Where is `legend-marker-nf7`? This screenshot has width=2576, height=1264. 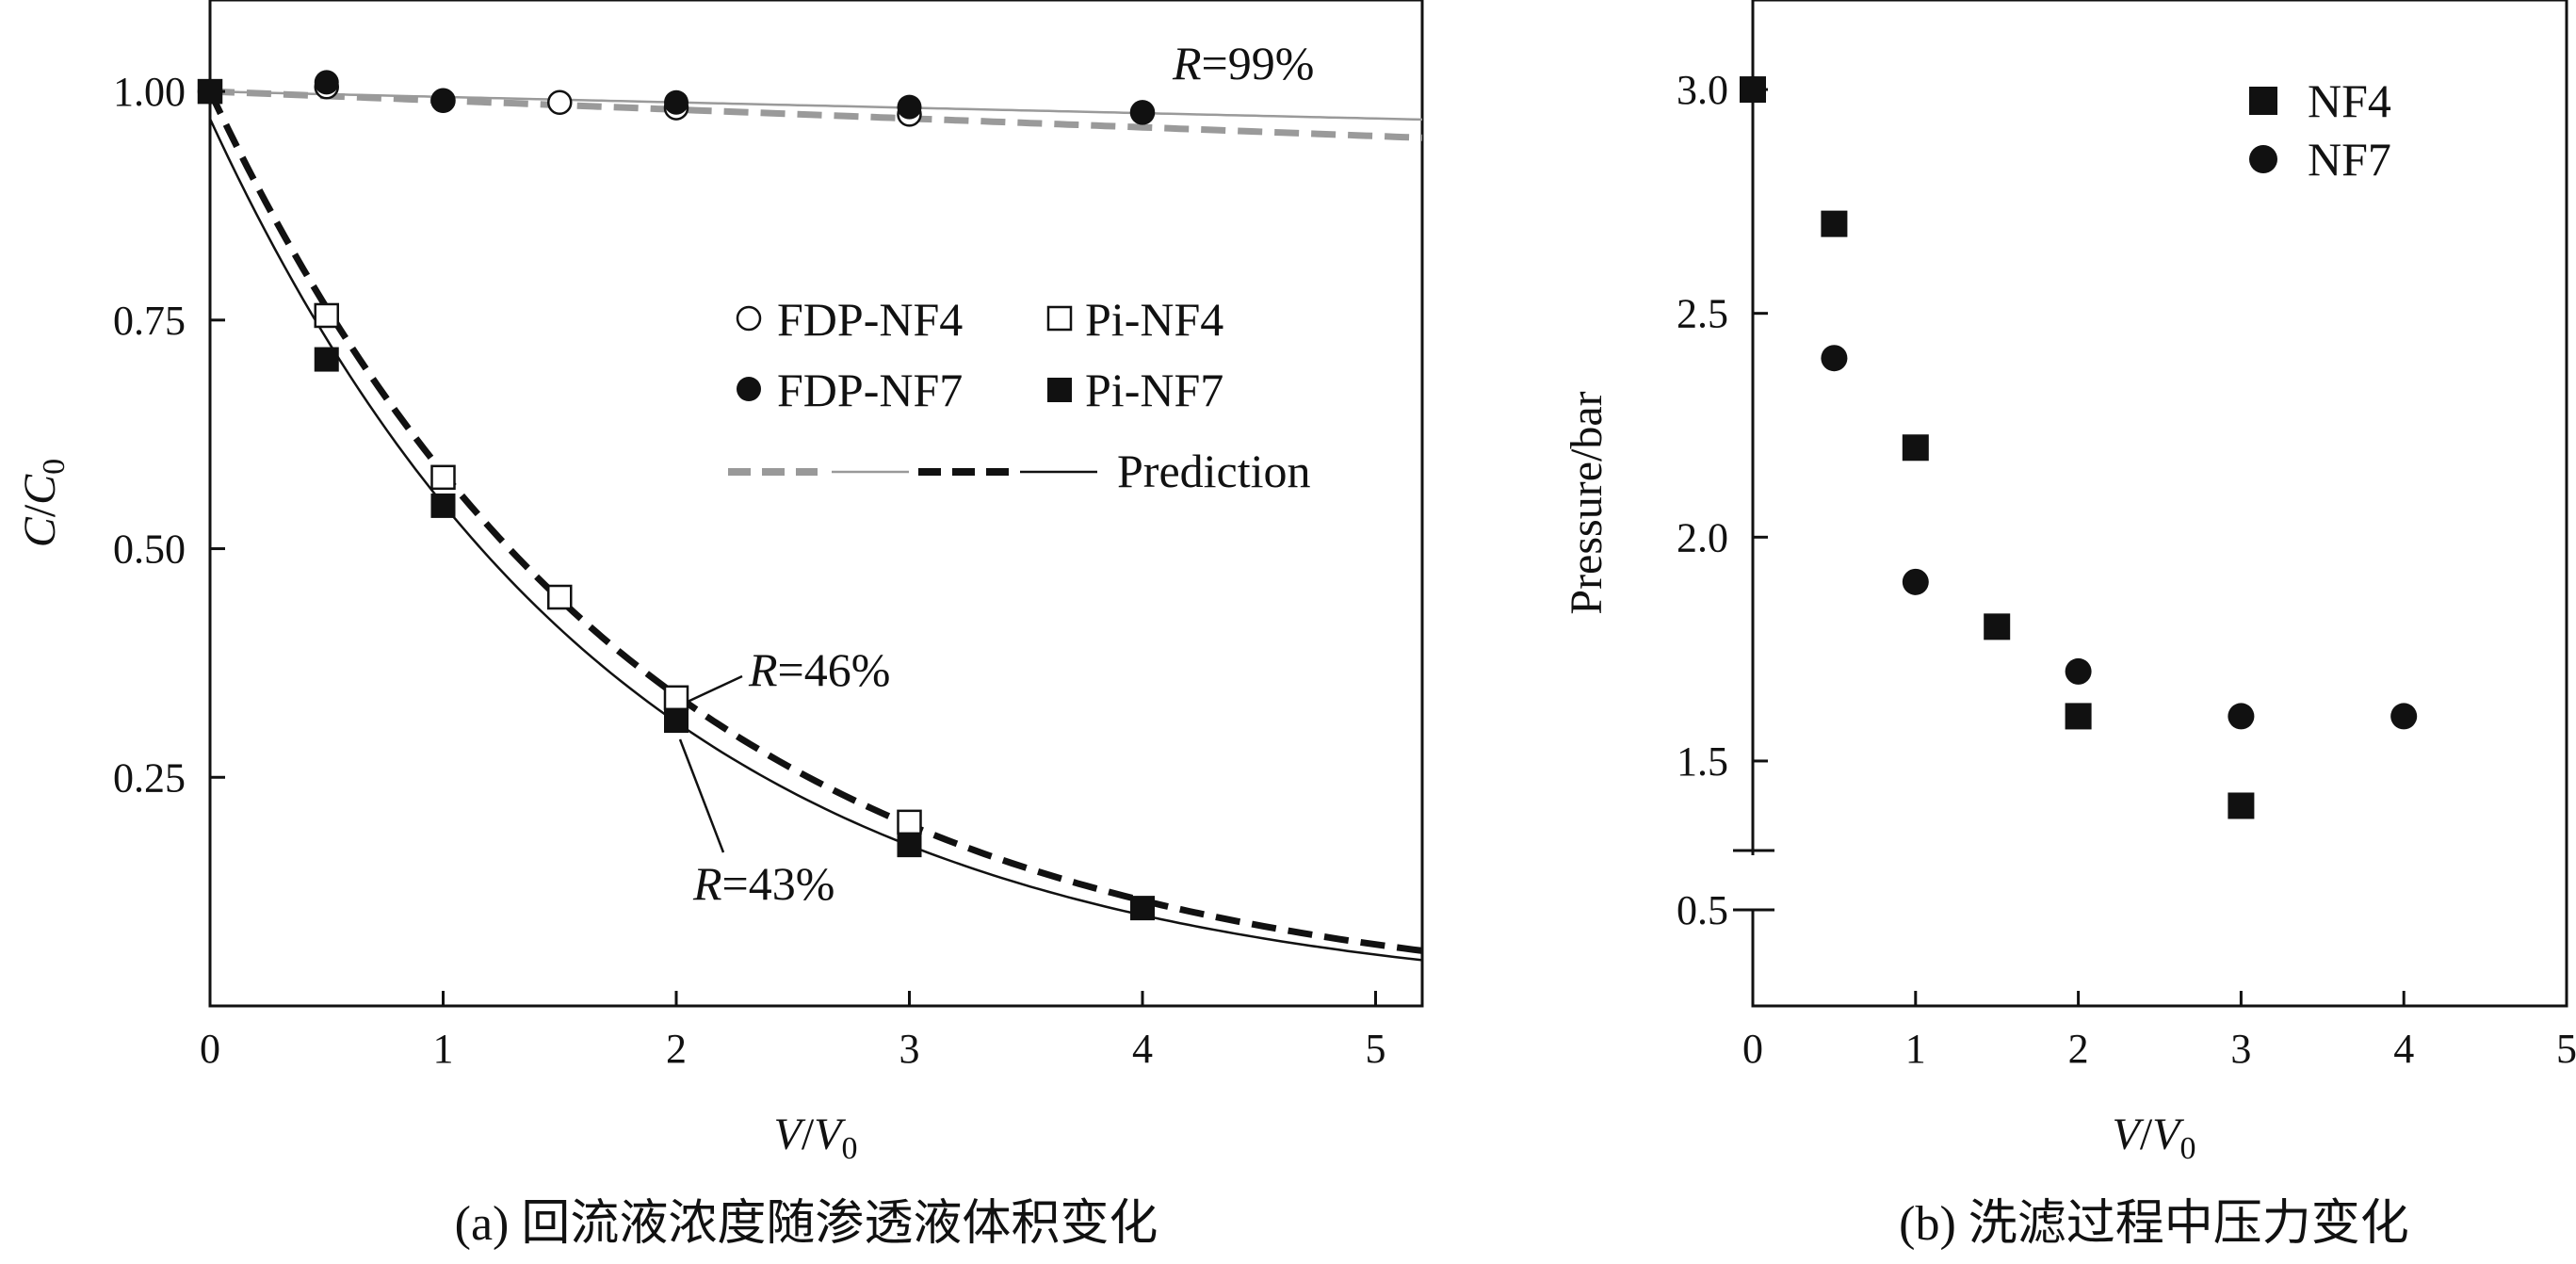 legend-marker-nf7 is located at coordinates (2263, 159).